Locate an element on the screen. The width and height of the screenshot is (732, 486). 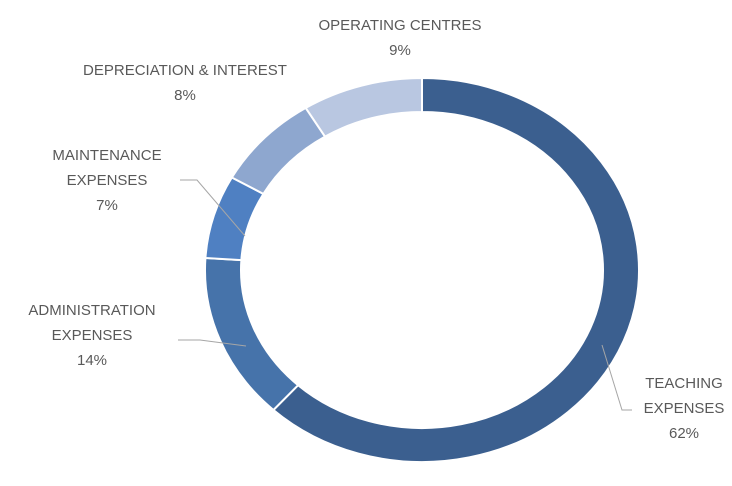
value-label: 8% is located at coordinates (185, 95).